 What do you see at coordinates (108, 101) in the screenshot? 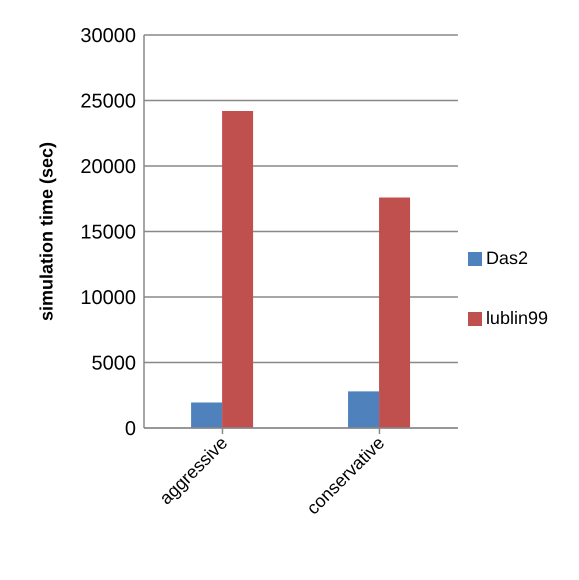
I see `y-tick-label: 25000` at bounding box center [108, 101].